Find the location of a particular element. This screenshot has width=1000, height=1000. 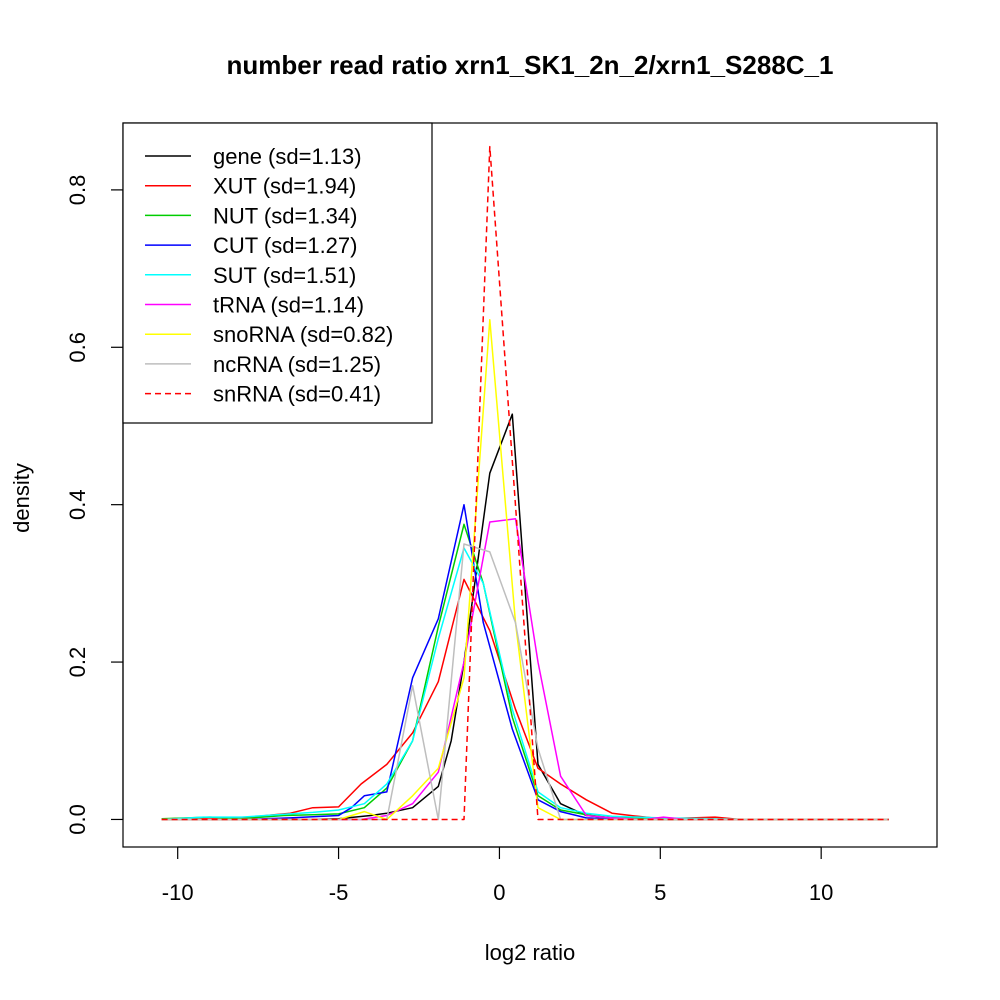

x-tick-label: -5 is located at coordinates (339, 892).